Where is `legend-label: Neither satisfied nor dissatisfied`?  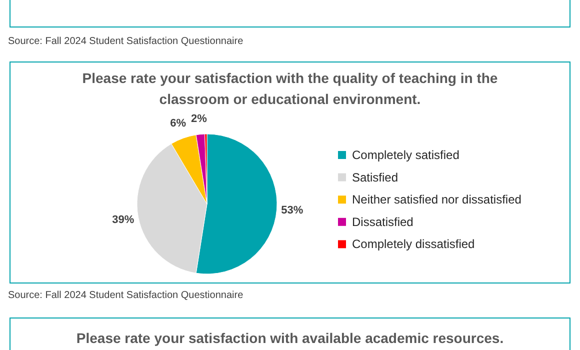 legend-label: Neither satisfied nor dissatisfied is located at coordinates (437, 199).